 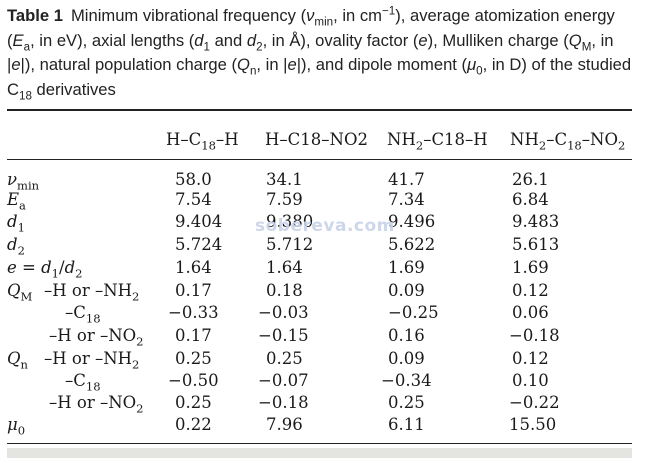 I want to click on row-label: νmin, so click(x=23, y=181).